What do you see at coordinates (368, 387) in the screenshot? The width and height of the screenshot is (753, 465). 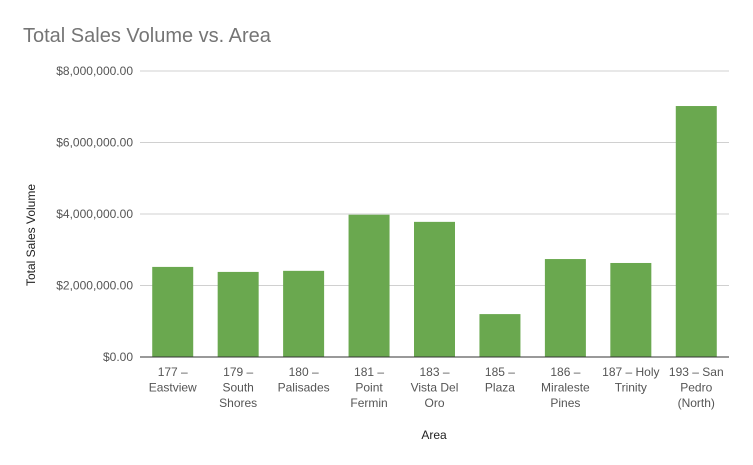 I see `x-tick-label: 181 – Point Fermin` at bounding box center [368, 387].